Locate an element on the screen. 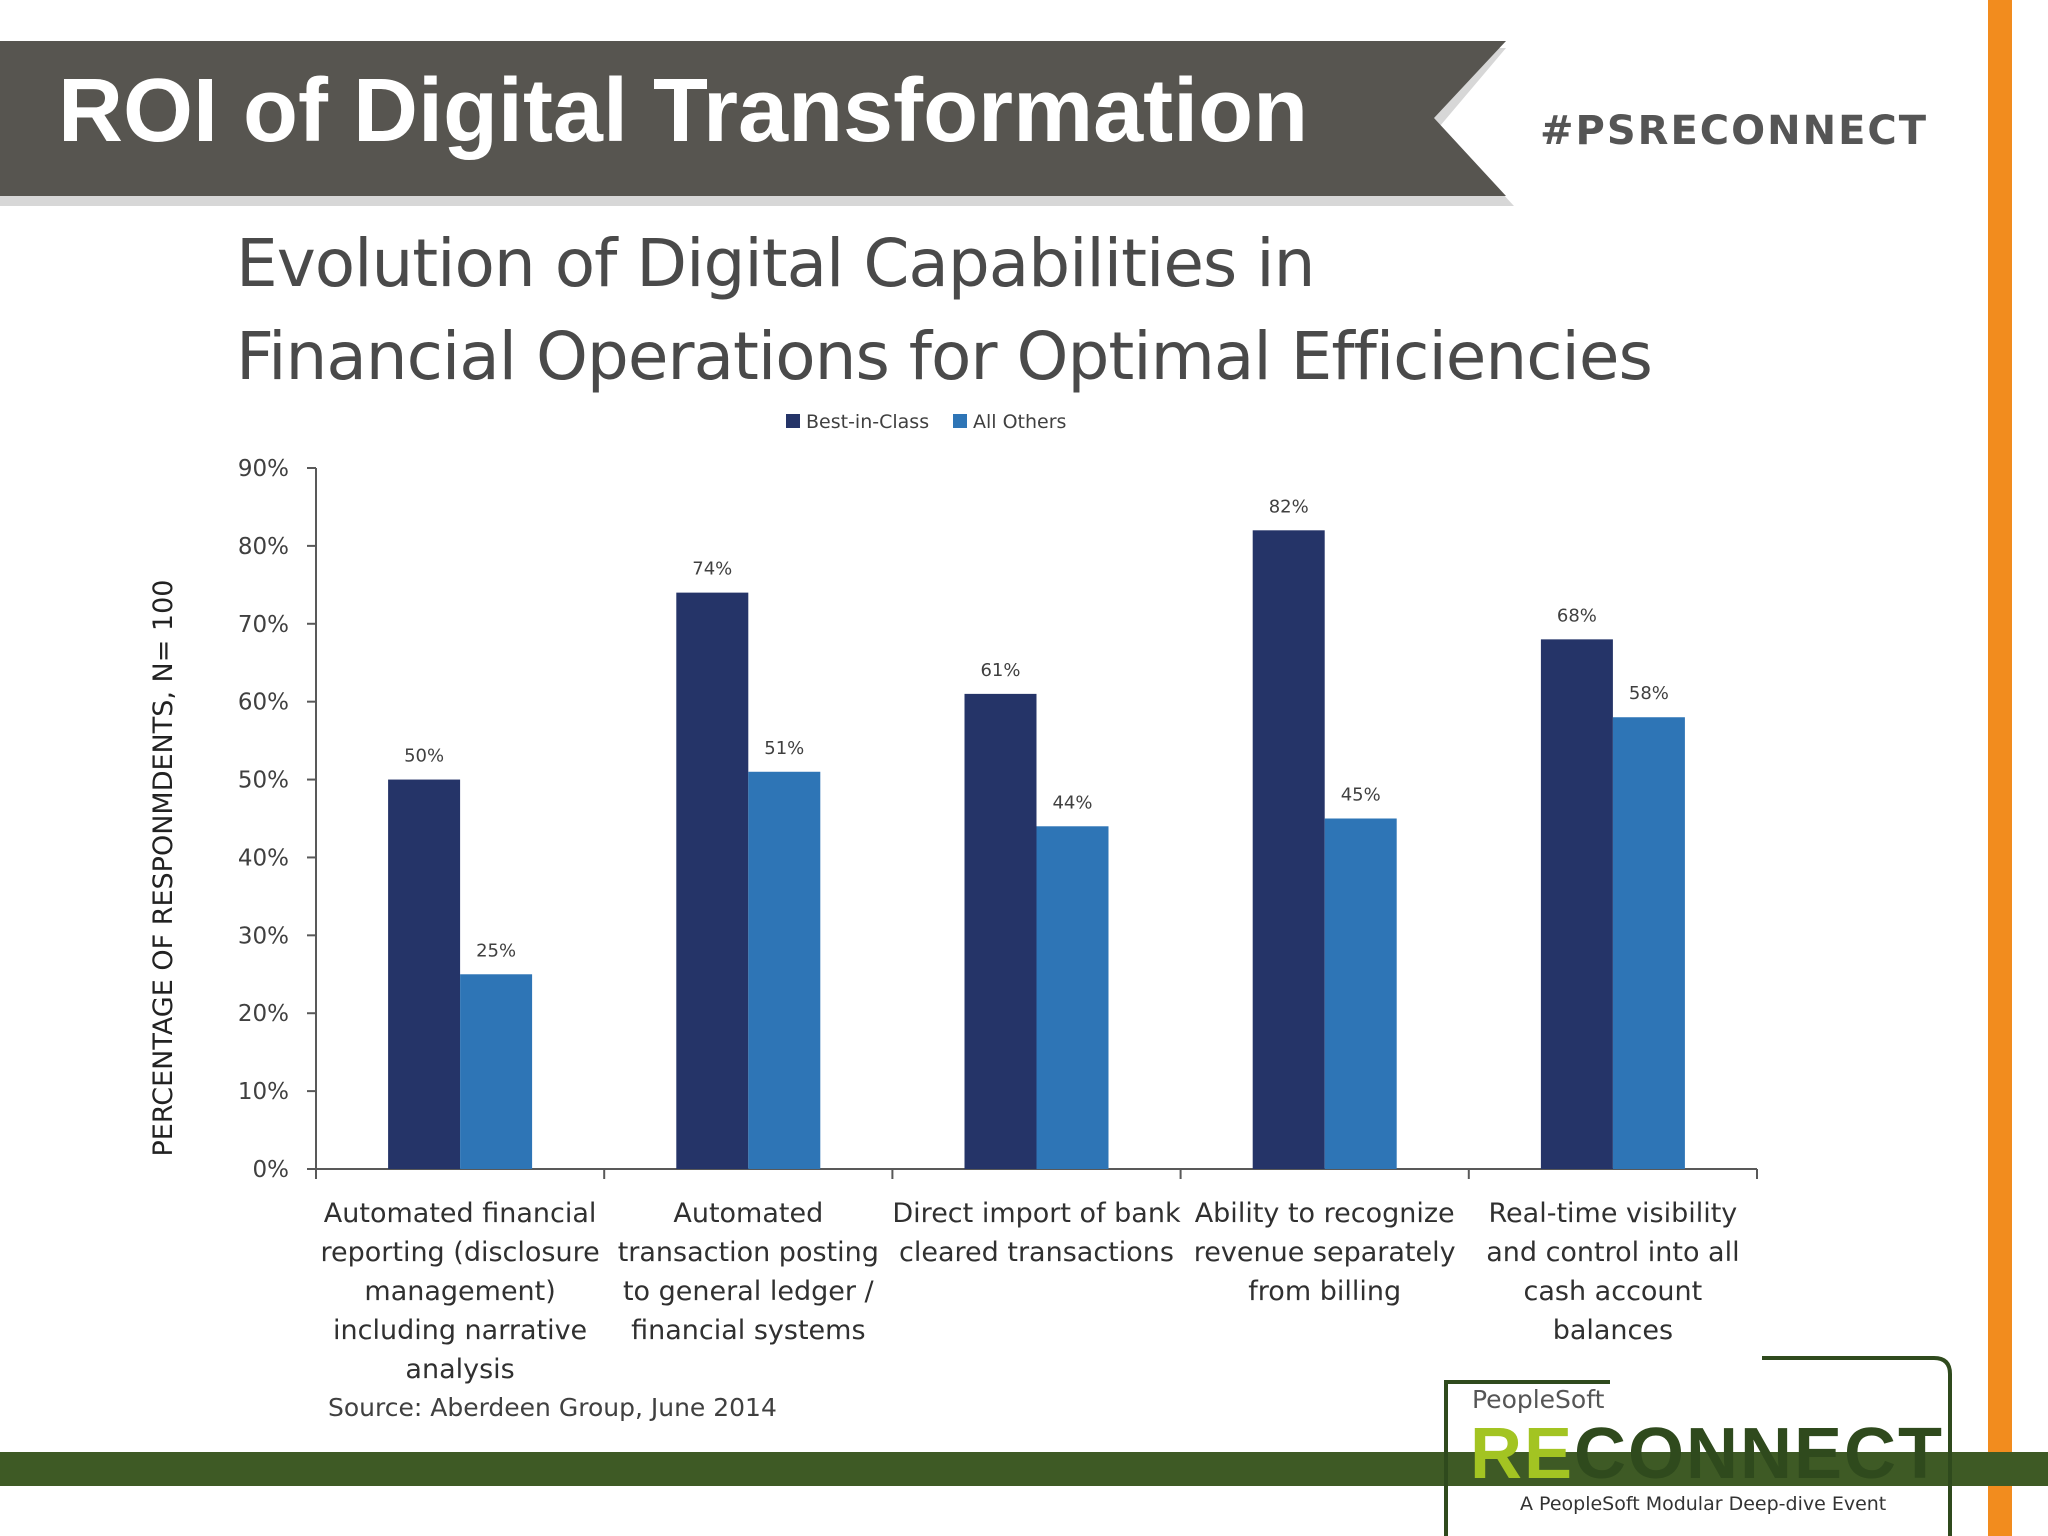  bar-value-label: 44% is located at coordinates (1072, 802).